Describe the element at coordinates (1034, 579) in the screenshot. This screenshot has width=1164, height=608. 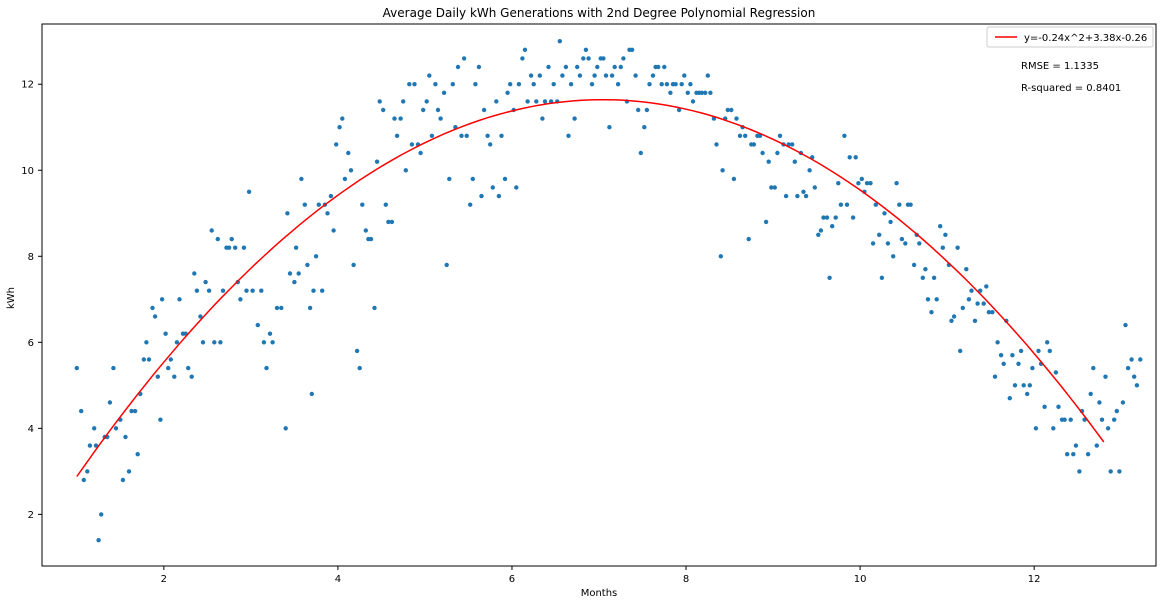
I see `x-tick-label: 12` at that location.